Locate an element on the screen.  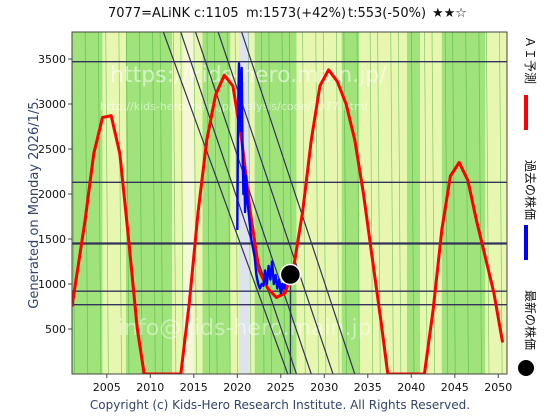
y-axis: 500 1000 1500 2000 2500 3000 3500 is located at coordinates (55, 194).